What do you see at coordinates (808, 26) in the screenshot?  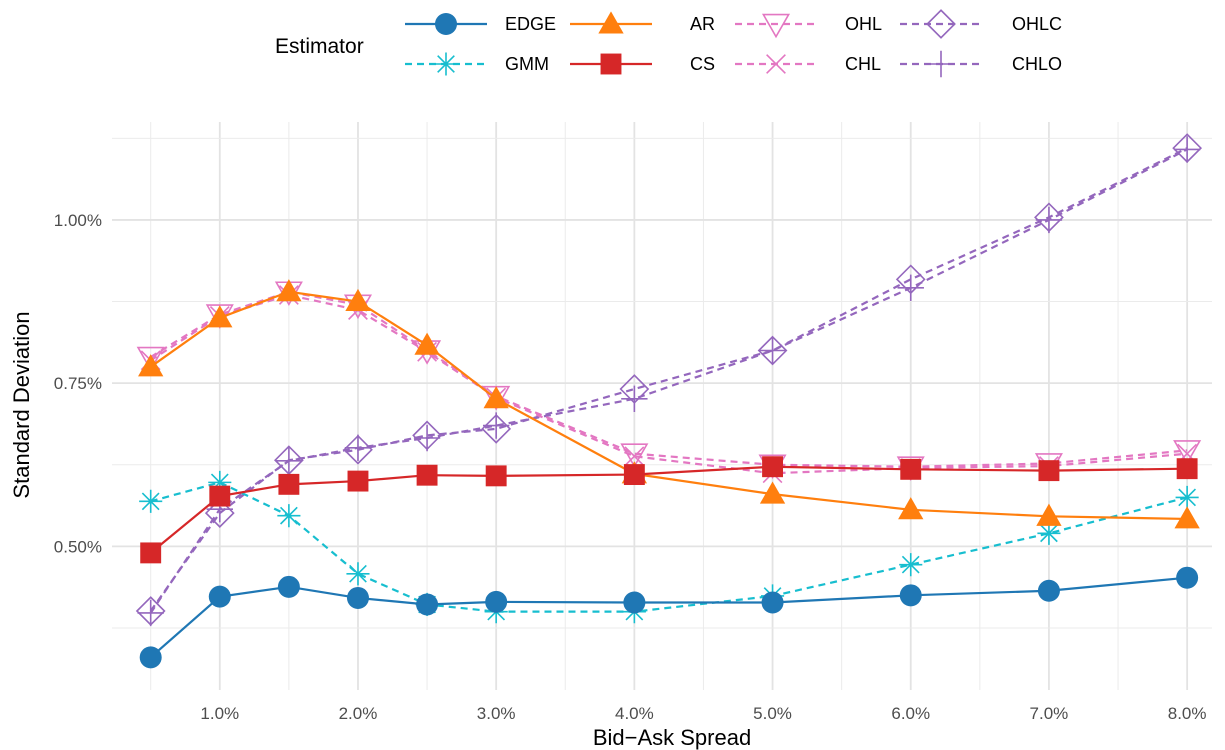 I see `legend-item-ohl: OHL` at bounding box center [808, 26].